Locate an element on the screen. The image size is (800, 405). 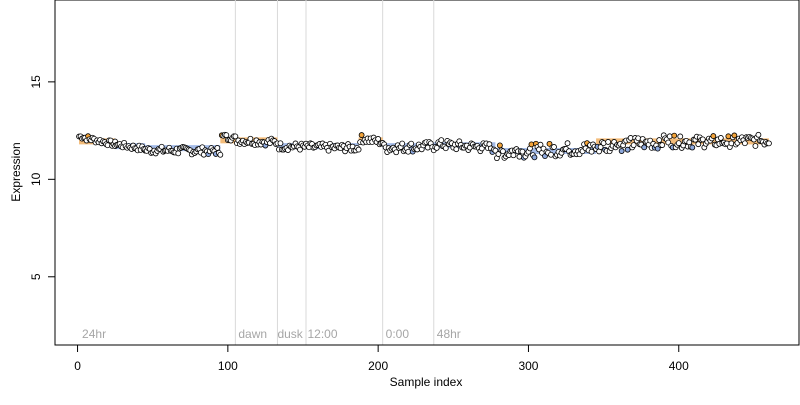
x-tick-label: 0 is located at coordinates (77, 366).